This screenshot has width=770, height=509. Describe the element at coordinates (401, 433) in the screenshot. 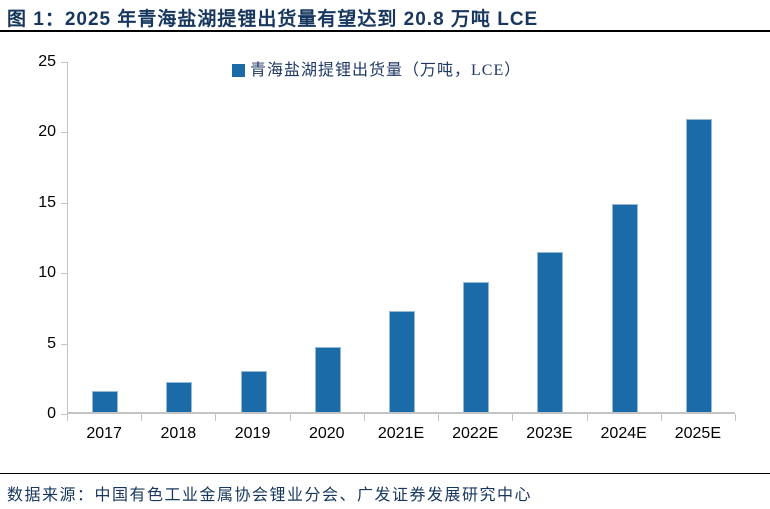

I see `x-axis-label: 2021E` at that location.